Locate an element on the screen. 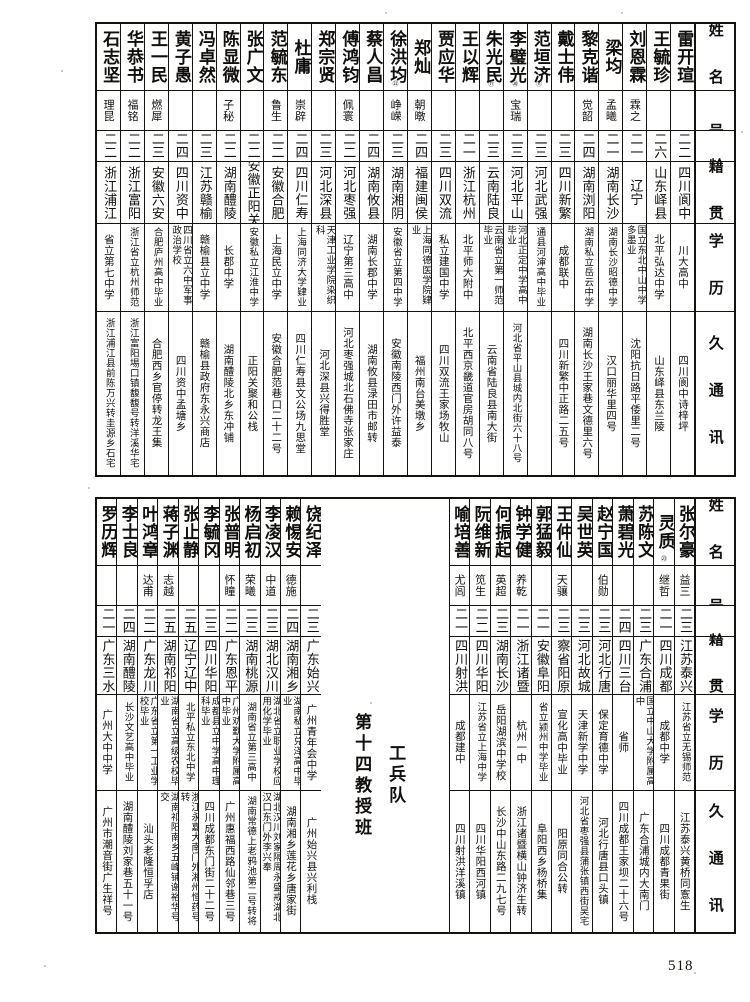 The width and height of the screenshot is (750, 1002). native-text: 浙江浦江 is located at coordinates (109, 192).